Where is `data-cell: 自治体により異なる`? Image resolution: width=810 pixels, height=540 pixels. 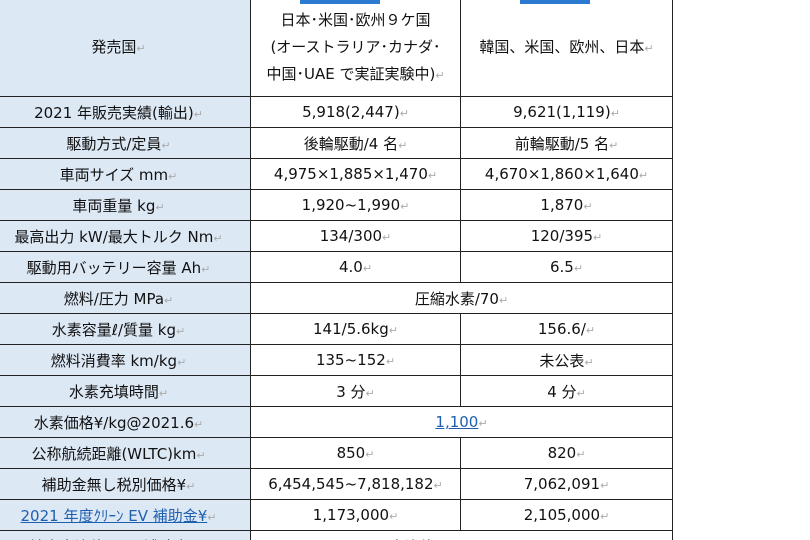
data-cell: 自治体により異なる is located at coordinates (461, 535).